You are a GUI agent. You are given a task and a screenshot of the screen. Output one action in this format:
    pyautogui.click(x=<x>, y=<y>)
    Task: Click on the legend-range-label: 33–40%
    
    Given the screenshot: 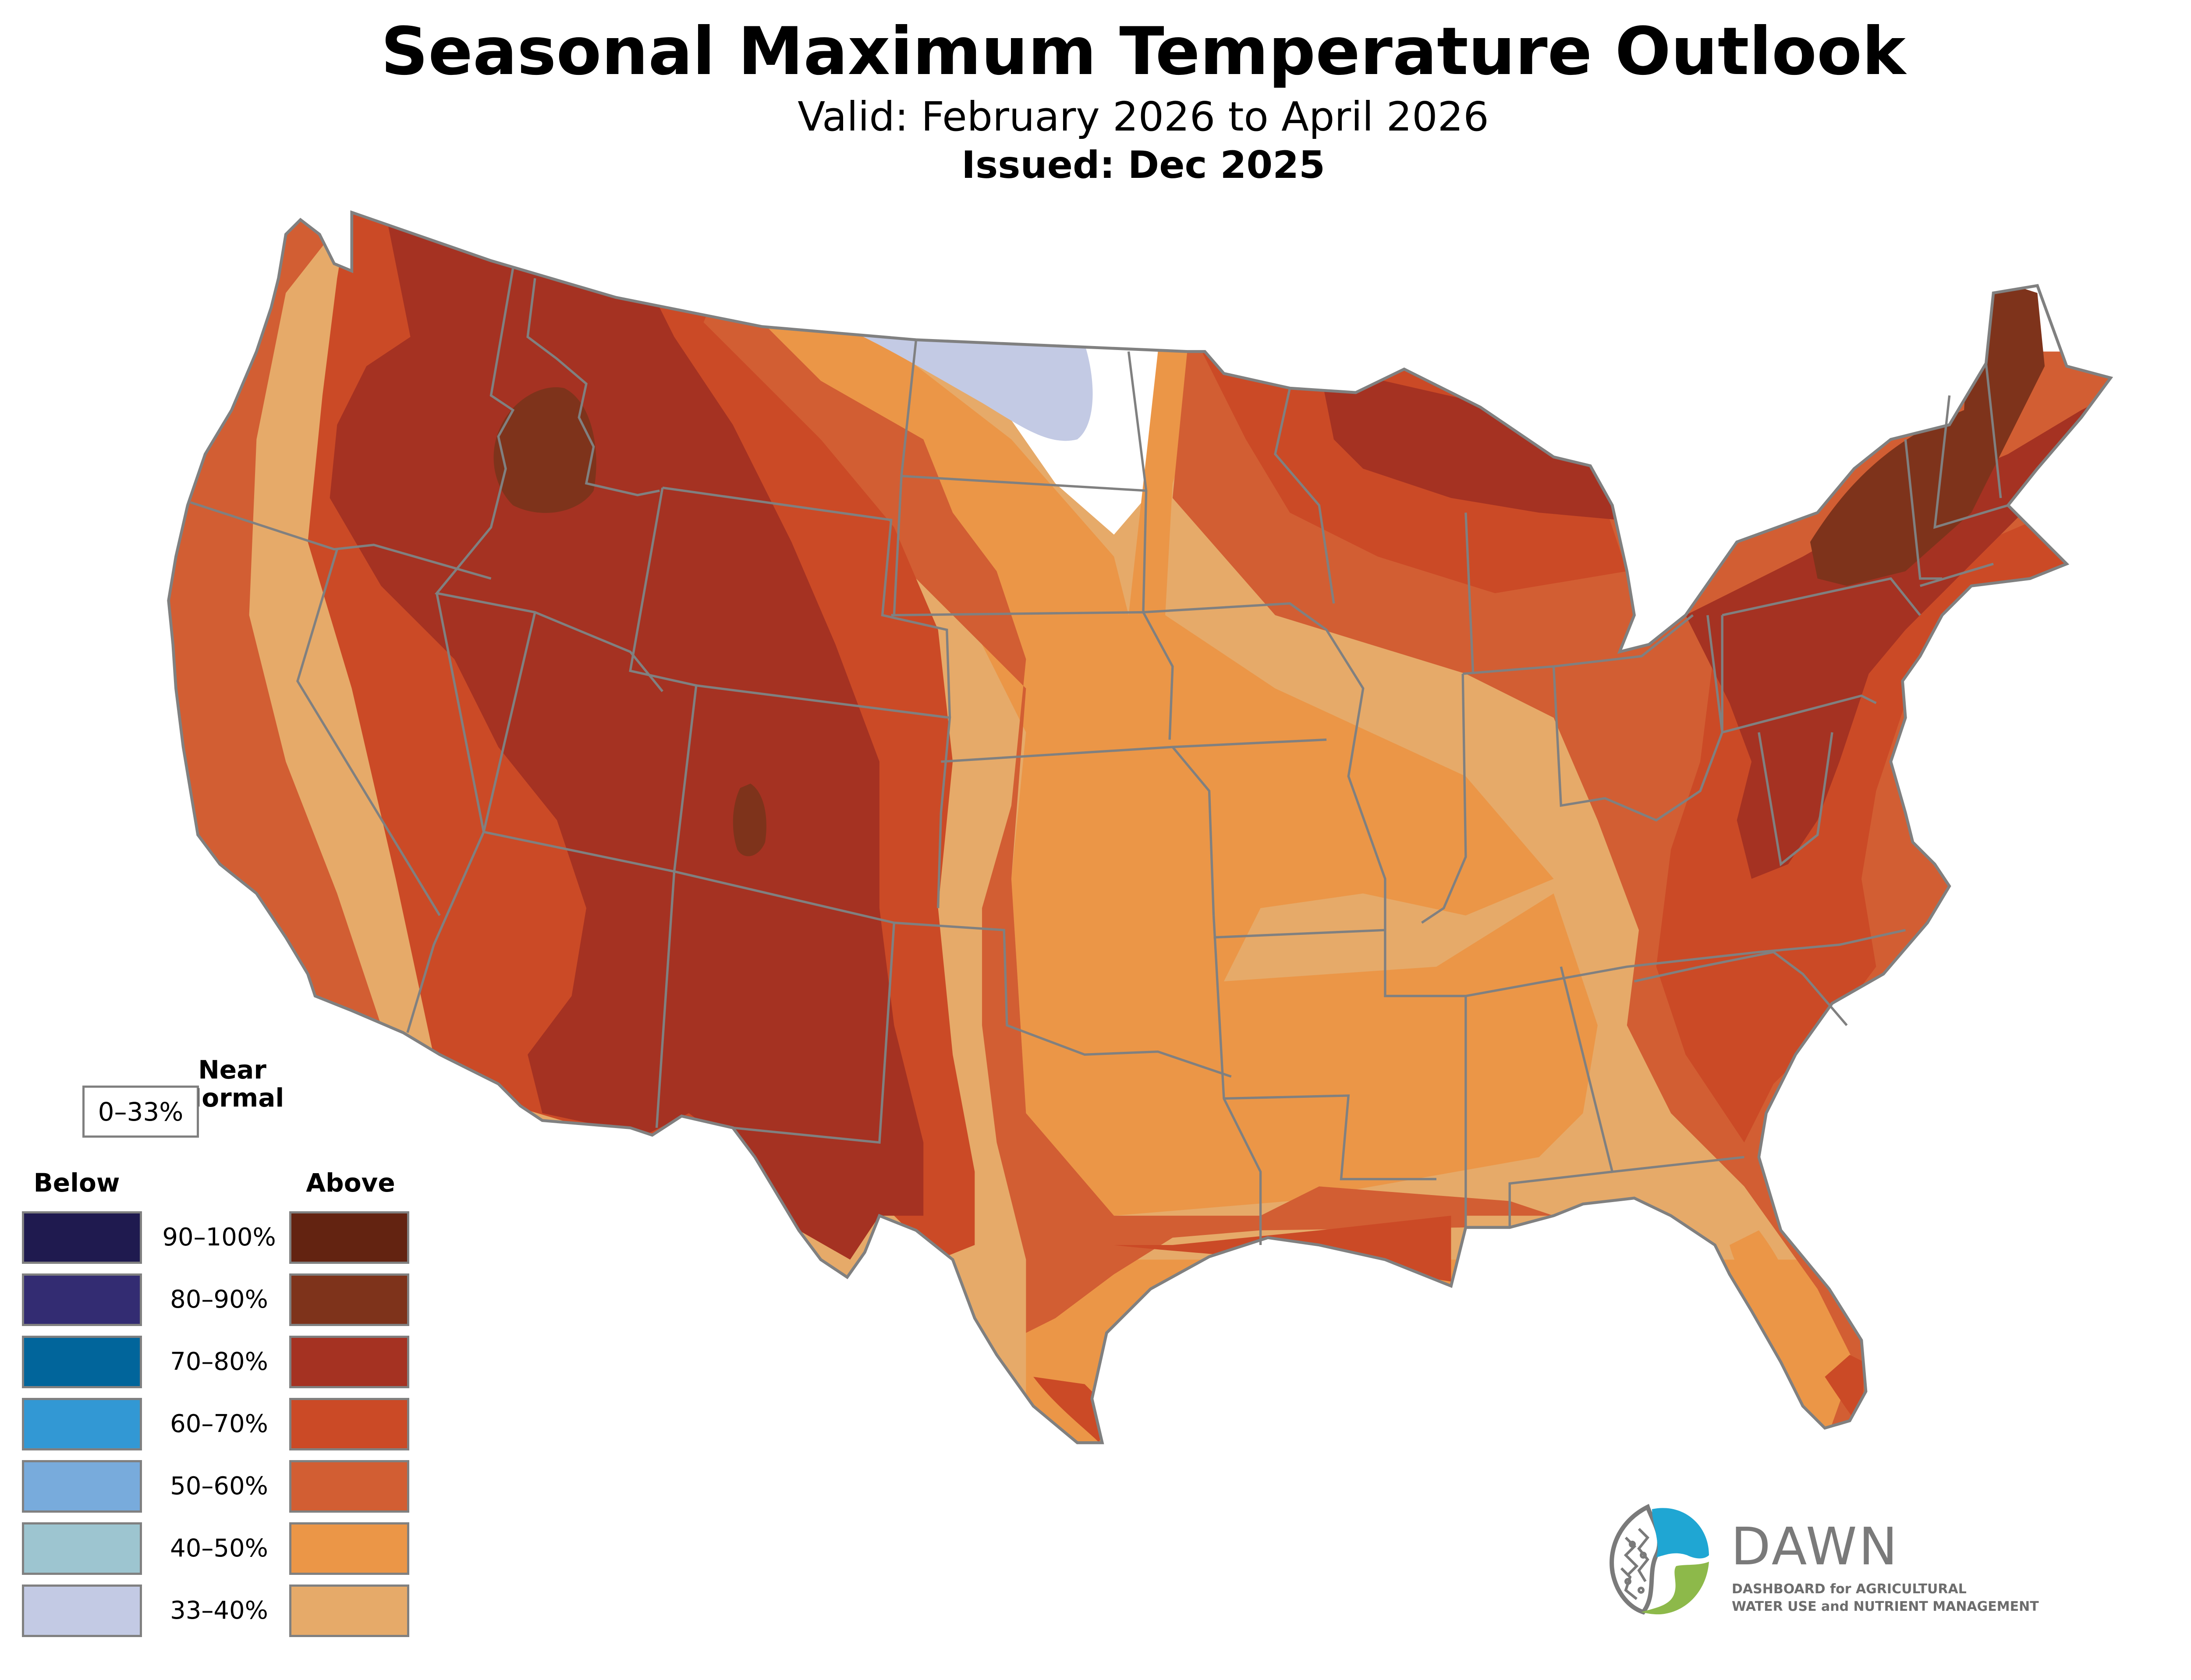 What is the action you would take?
    pyautogui.click(x=219, y=1611)
    